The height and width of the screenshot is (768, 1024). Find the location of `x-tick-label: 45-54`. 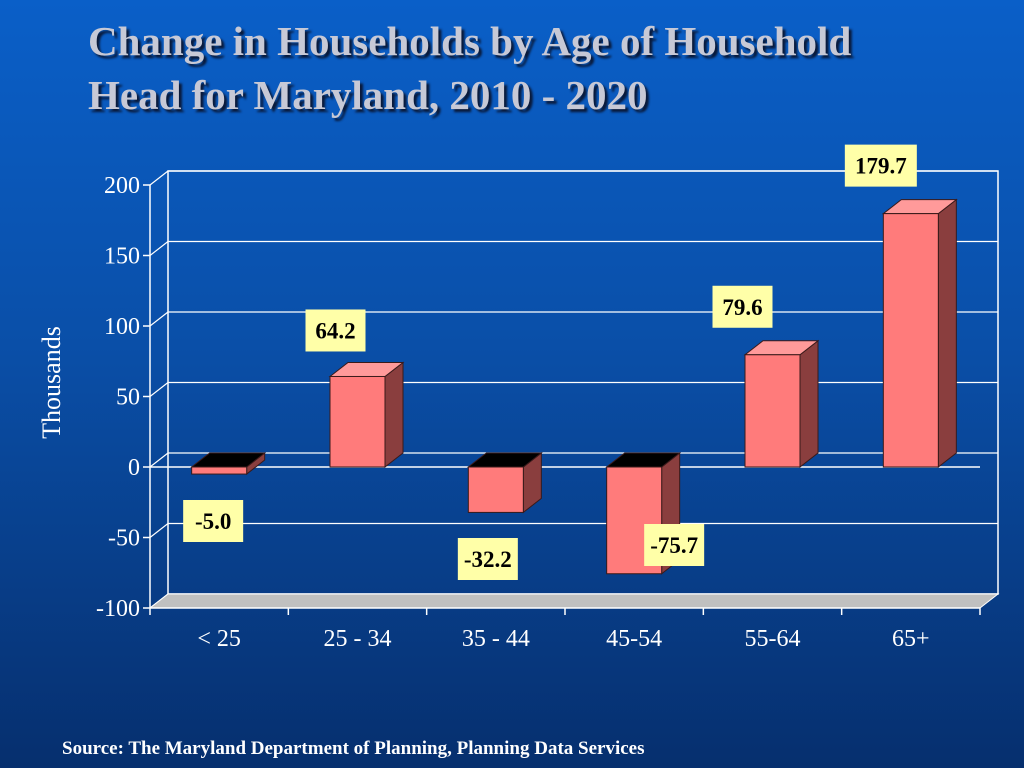

x-tick-label: 45-54 is located at coordinates (634, 639).